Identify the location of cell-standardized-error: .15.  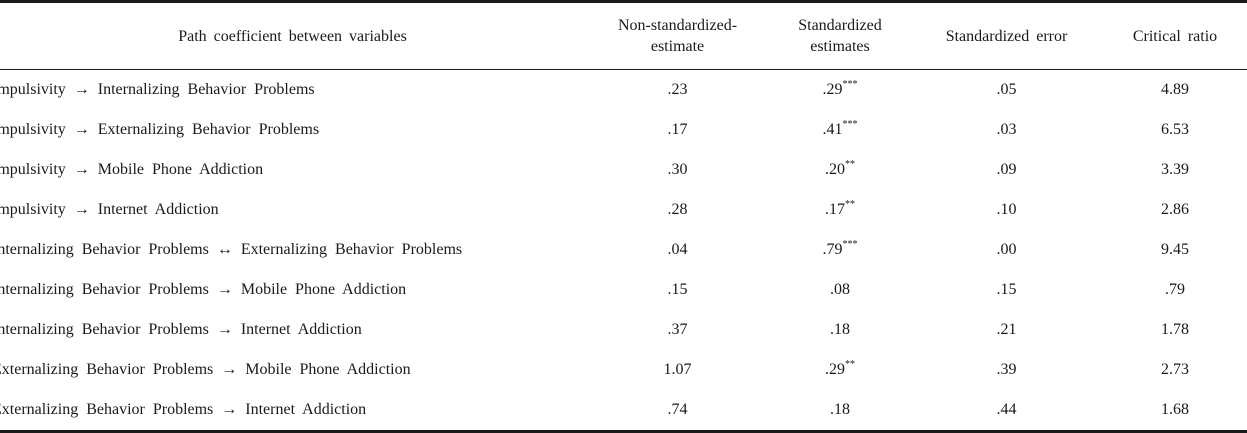
(1006, 289).